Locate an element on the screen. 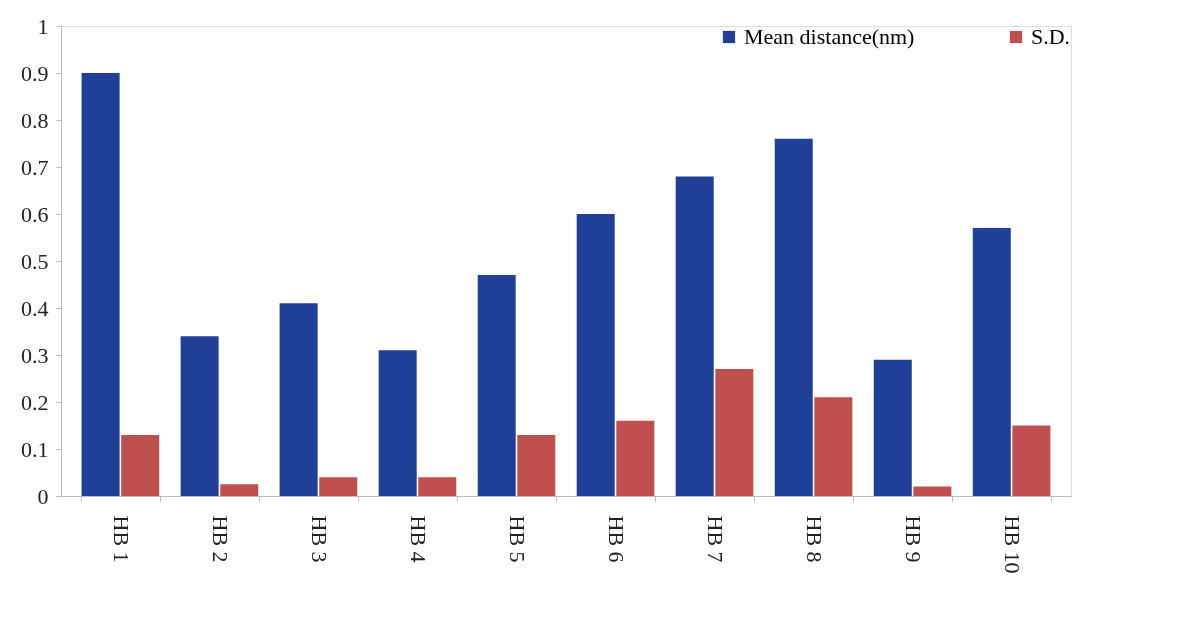 This screenshot has width=1180, height=621. y-tick-label: 0.1 is located at coordinates (35, 449).